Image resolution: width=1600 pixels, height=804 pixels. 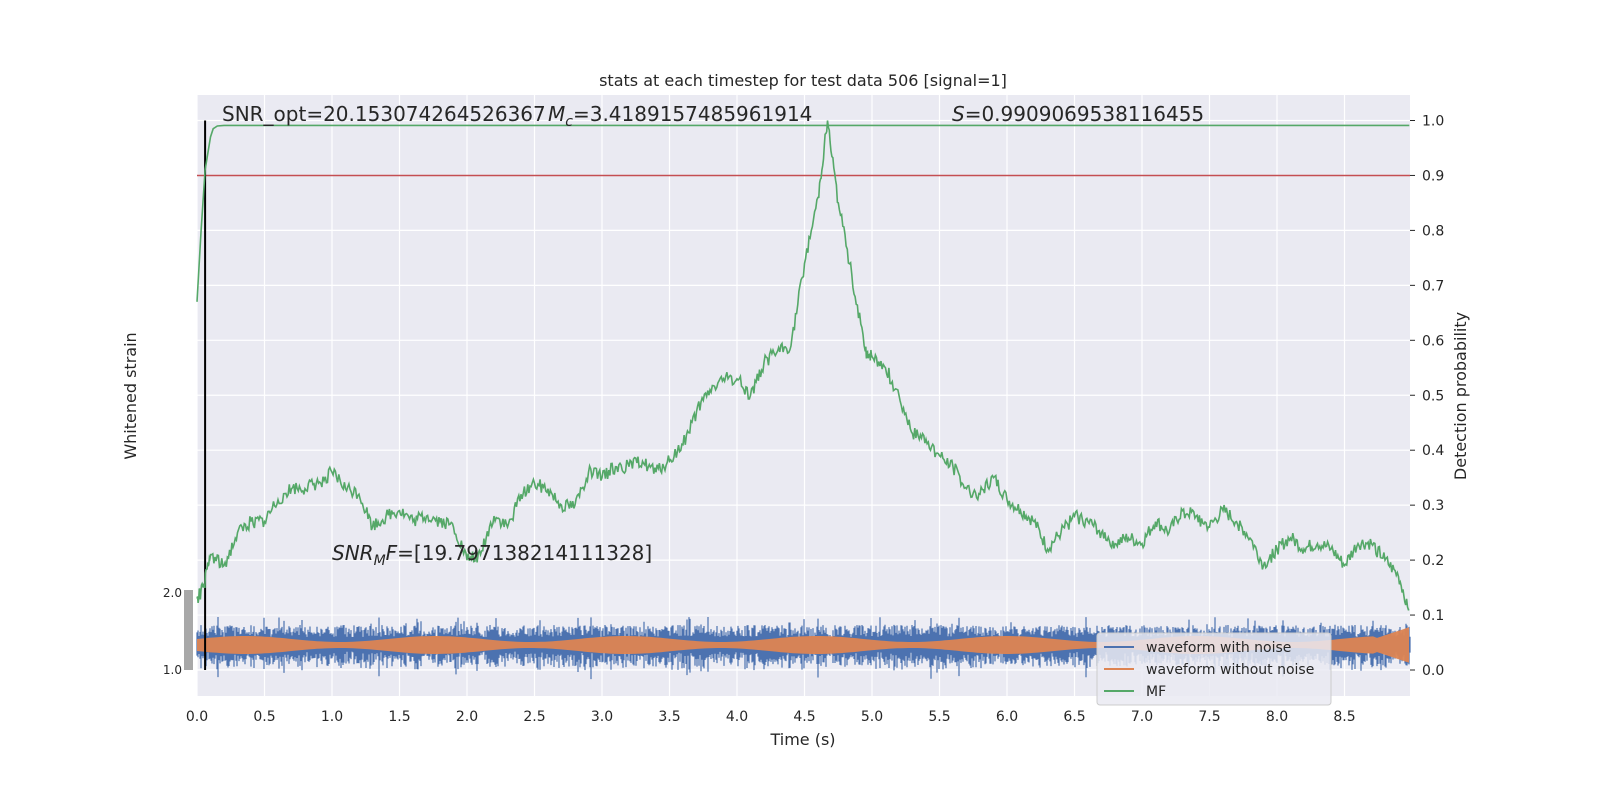 I want to click on strain-tick-label-top: 2.0, so click(x=172, y=593).